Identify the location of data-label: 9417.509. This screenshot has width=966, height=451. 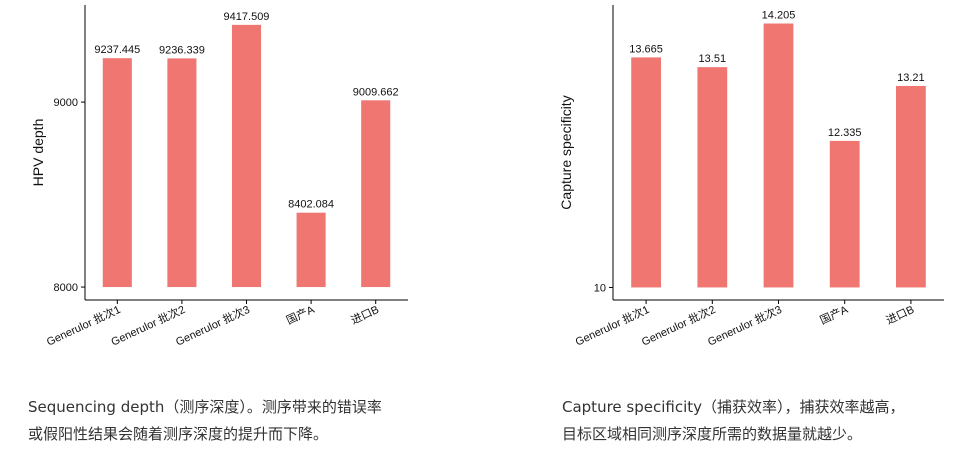
(247, 17).